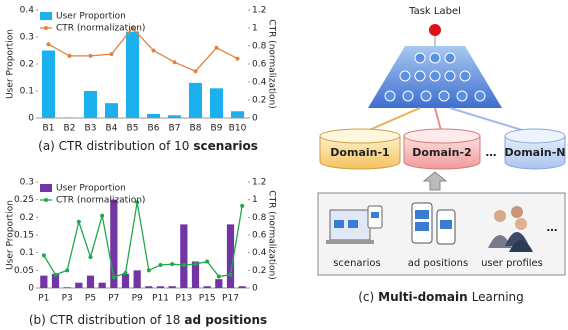 This screenshot has height=330, width=568. What do you see at coordinates (148, 146) in the screenshot?
I see `caption: (a) CTR distribution of 10 scenarios` at bounding box center [148, 146].